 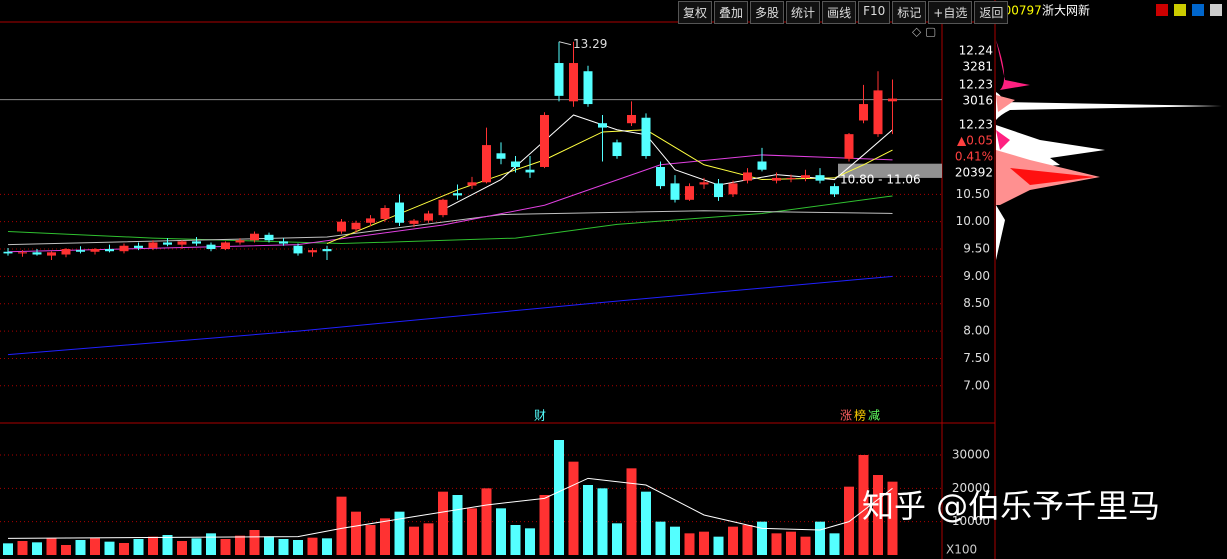 I want to click on toolbar-button: 画线, so click(x=839, y=12).